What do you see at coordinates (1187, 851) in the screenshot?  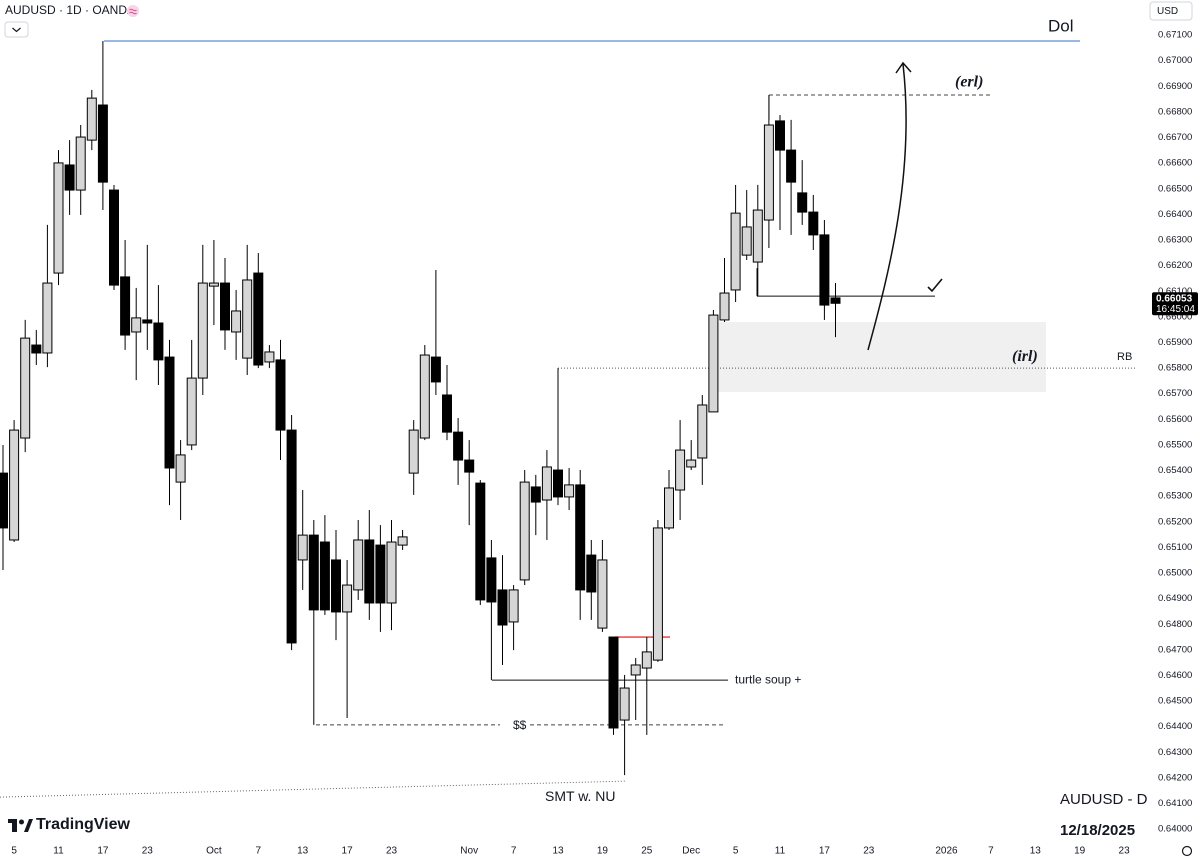 I see `settings-icon` at bounding box center [1187, 851].